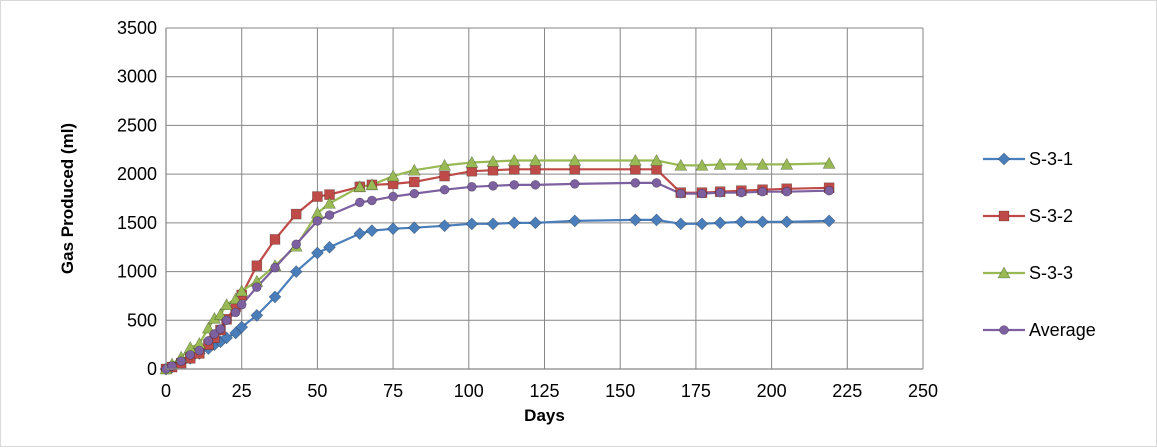  I want to click on legend-label: S-3-3, so click(1051, 273).